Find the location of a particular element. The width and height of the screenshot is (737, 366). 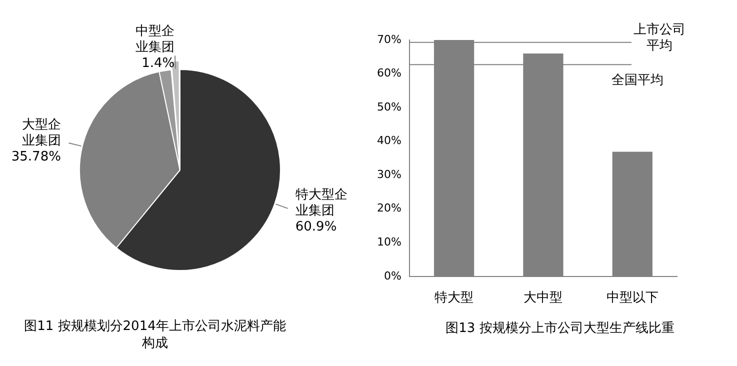

slice-label: 特大型企业集团 is located at coordinates (321, 203).